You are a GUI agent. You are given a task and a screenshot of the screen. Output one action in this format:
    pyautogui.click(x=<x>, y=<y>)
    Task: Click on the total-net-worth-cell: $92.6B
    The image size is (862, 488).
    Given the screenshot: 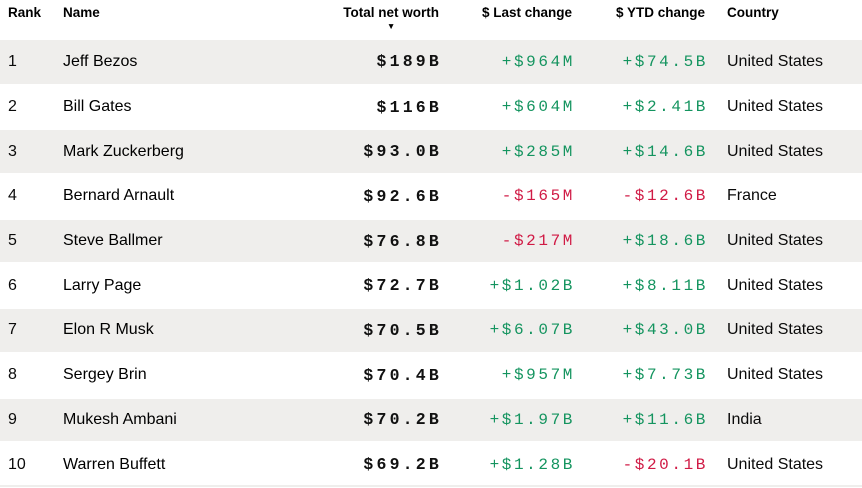 What is the action you would take?
    pyautogui.click(x=371, y=197)
    